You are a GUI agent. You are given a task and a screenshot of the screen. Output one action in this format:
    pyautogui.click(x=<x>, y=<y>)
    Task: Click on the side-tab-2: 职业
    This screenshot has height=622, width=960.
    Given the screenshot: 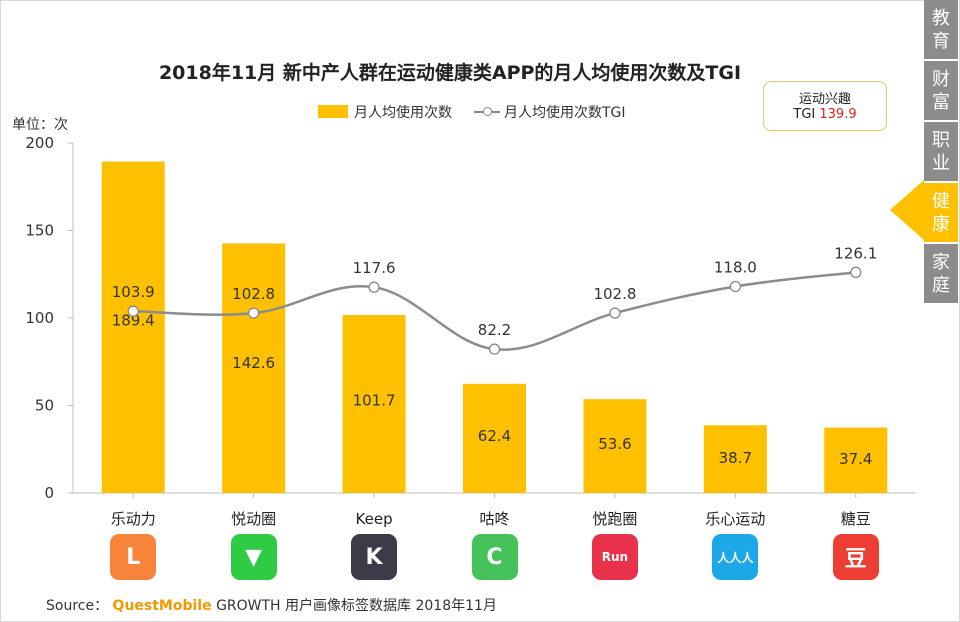 What is the action you would take?
    pyautogui.click(x=941, y=151)
    